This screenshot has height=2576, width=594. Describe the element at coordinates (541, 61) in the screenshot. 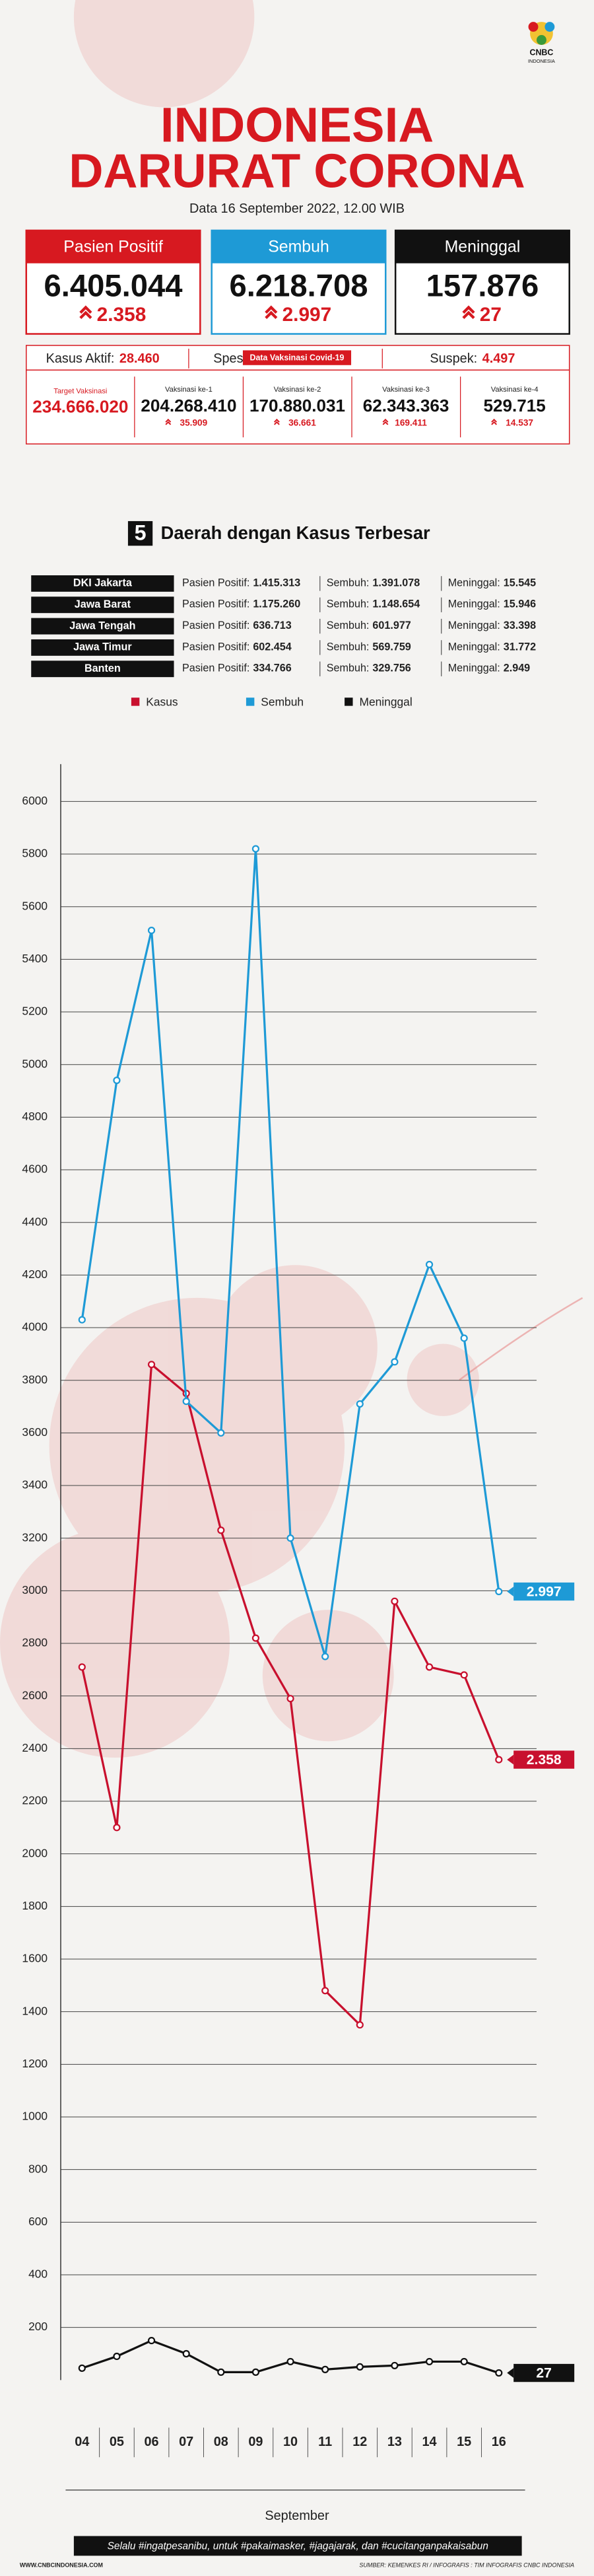

I see `logo-subtext: INDONESIA` at that location.